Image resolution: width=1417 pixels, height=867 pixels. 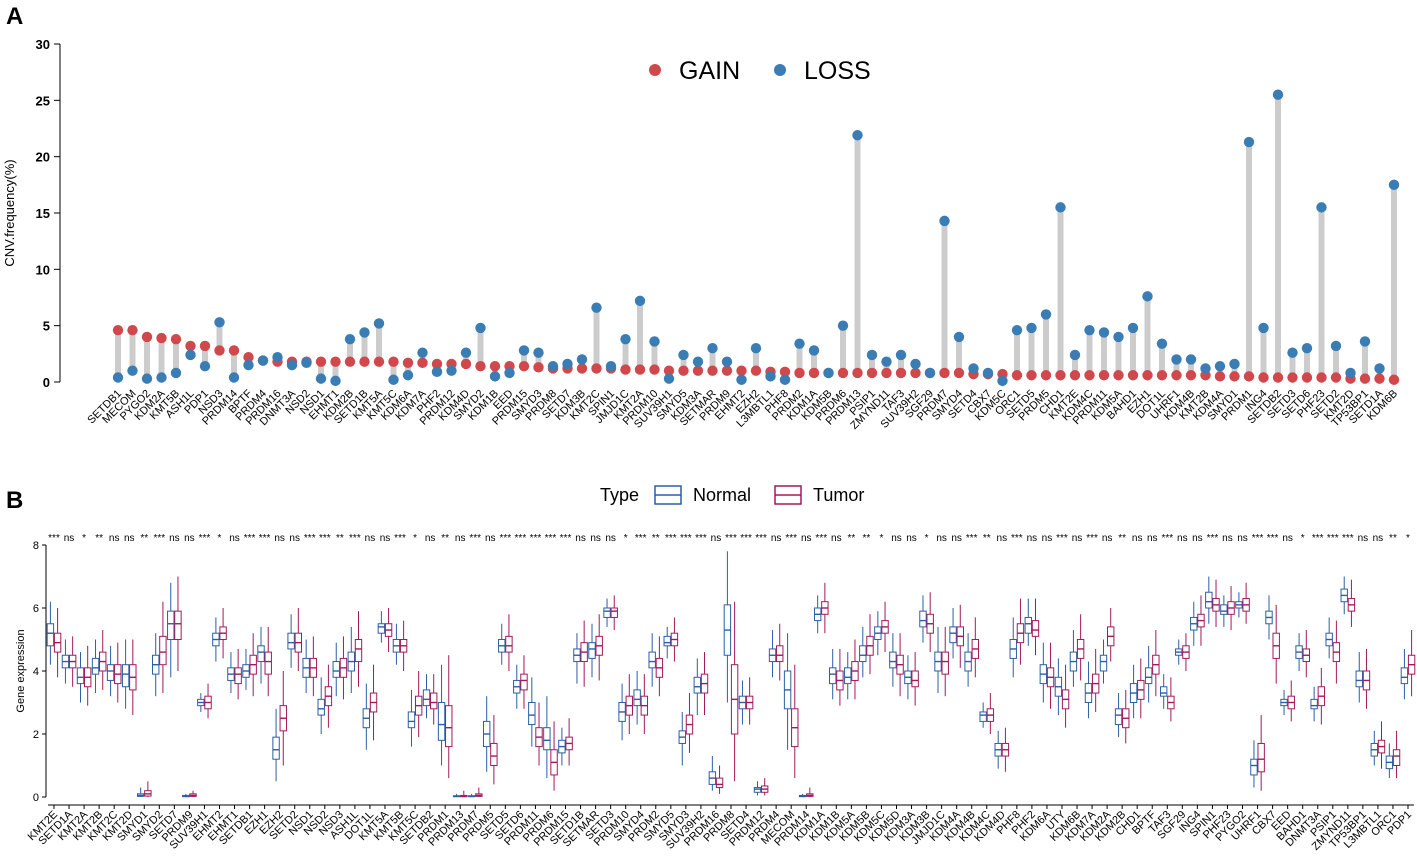 What do you see at coordinates (36, 672) in the screenshot?
I see `y-tick-label: 4` at bounding box center [36, 672].